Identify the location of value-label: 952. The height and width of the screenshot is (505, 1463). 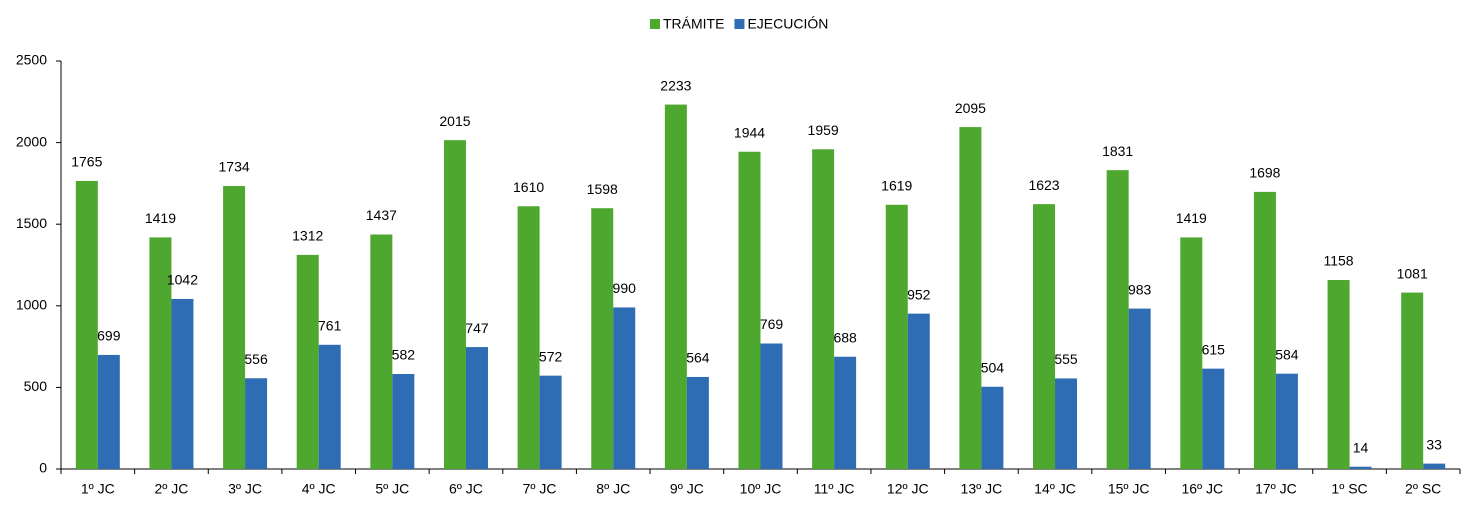
(919, 294).